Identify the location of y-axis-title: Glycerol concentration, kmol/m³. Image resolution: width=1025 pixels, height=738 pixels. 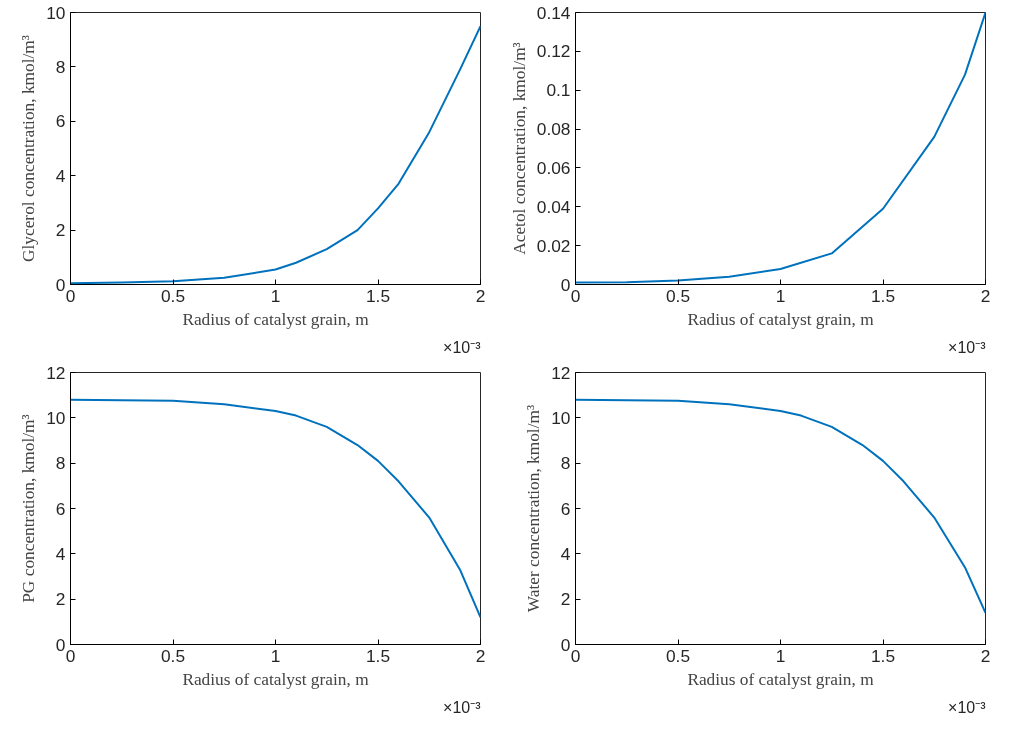
(29, 148).